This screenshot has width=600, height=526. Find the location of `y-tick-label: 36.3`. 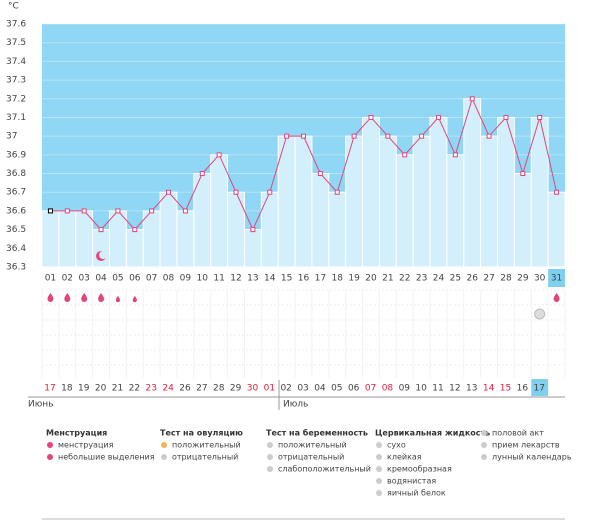

y-tick-label: 36.3 is located at coordinates (16, 268).